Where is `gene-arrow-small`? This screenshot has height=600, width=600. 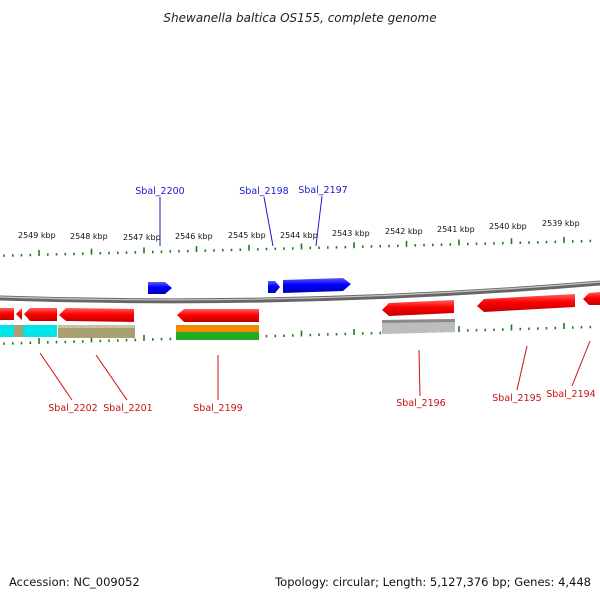 gene-arrow-small is located at coordinates (19, 314).